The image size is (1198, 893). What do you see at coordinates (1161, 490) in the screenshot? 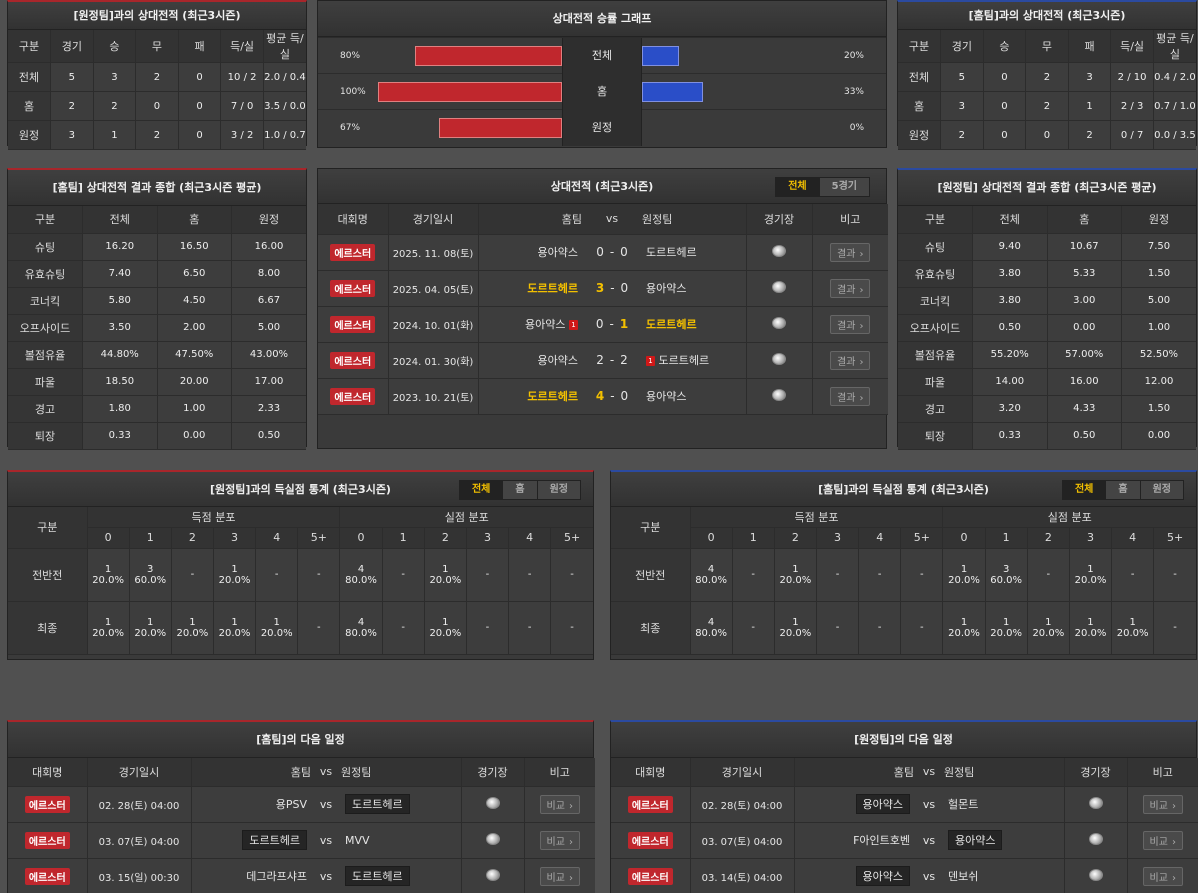
I see `goals-home-toggle-away: 원정` at bounding box center [1161, 490].